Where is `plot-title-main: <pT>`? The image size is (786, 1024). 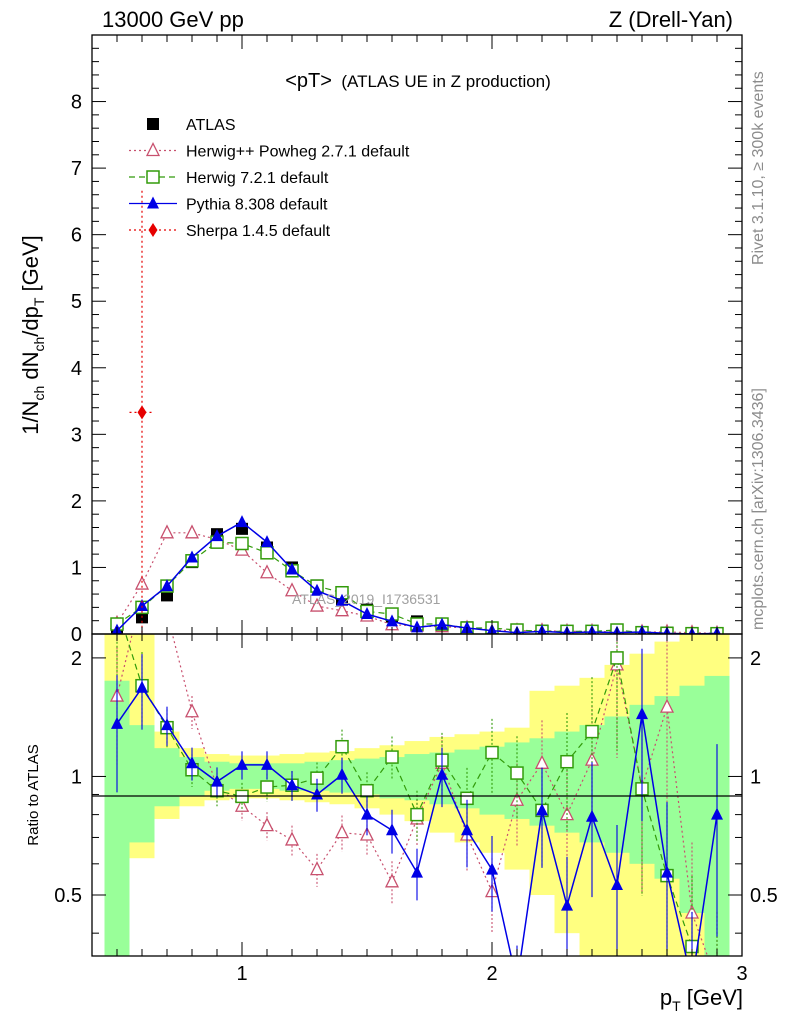 plot-title-main: <pT> is located at coordinates (308, 81).